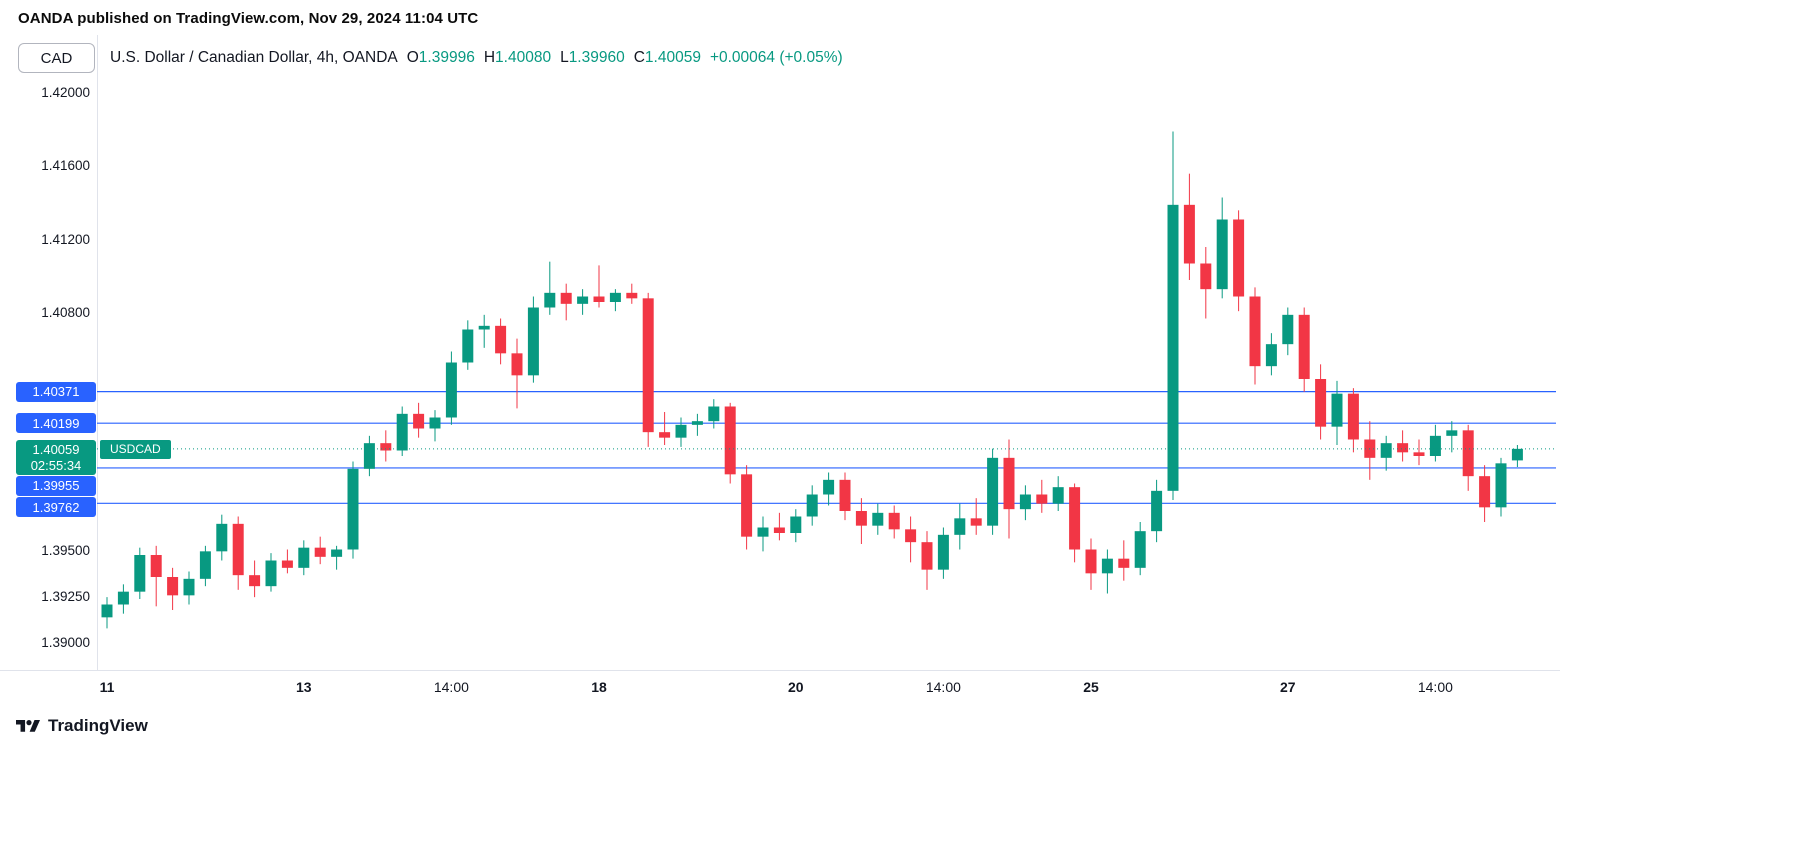 The height and width of the screenshot is (861, 1793). What do you see at coordinates (667, 57) in the screenshot?
I see `ohlc-c: C1.40059` at bounding box center [667, 57].